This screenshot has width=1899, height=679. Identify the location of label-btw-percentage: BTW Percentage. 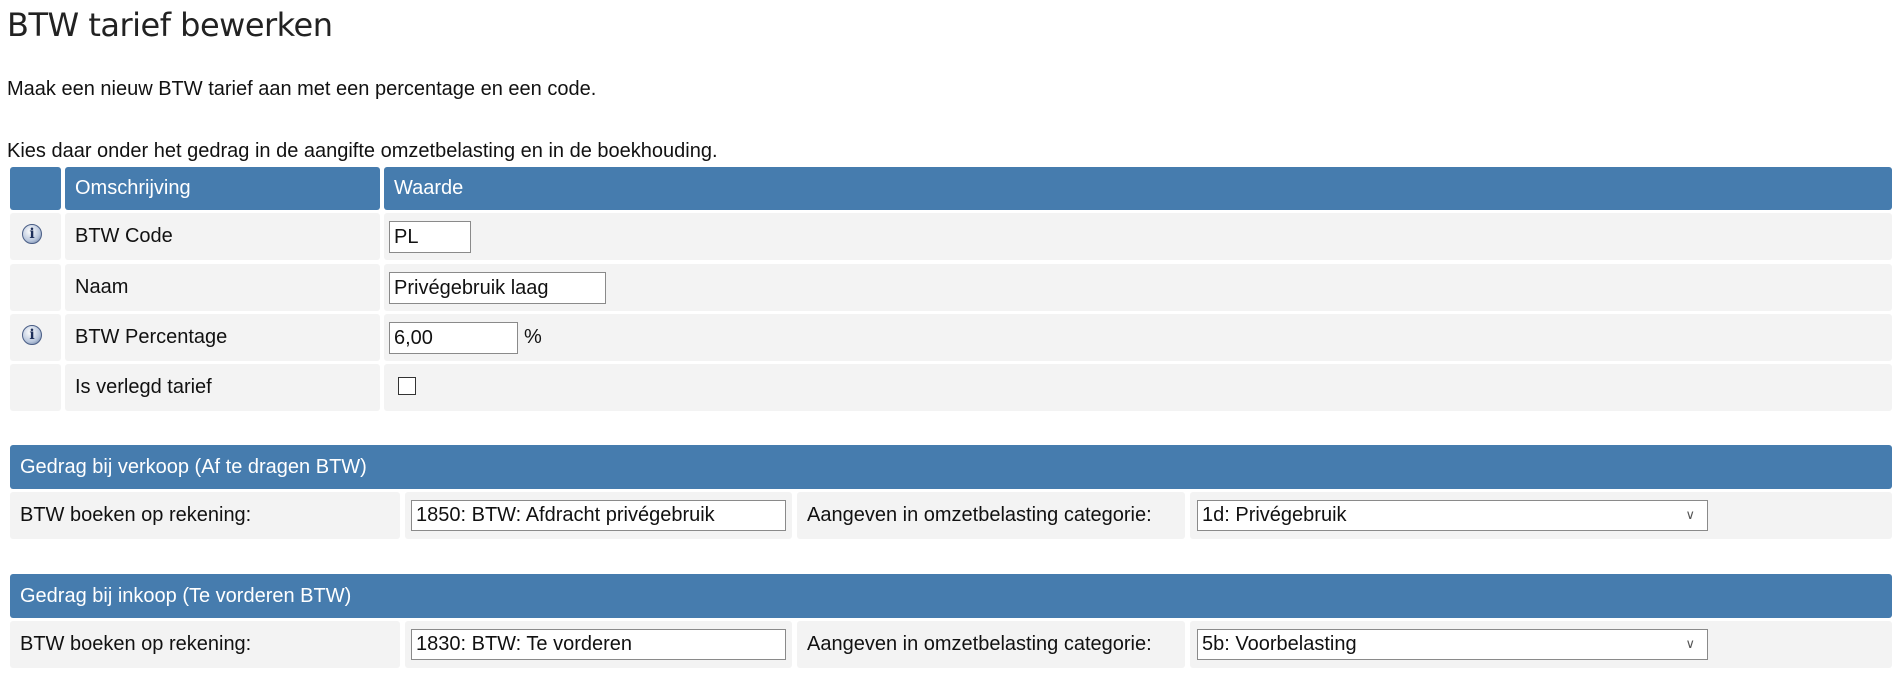
(222, 337).